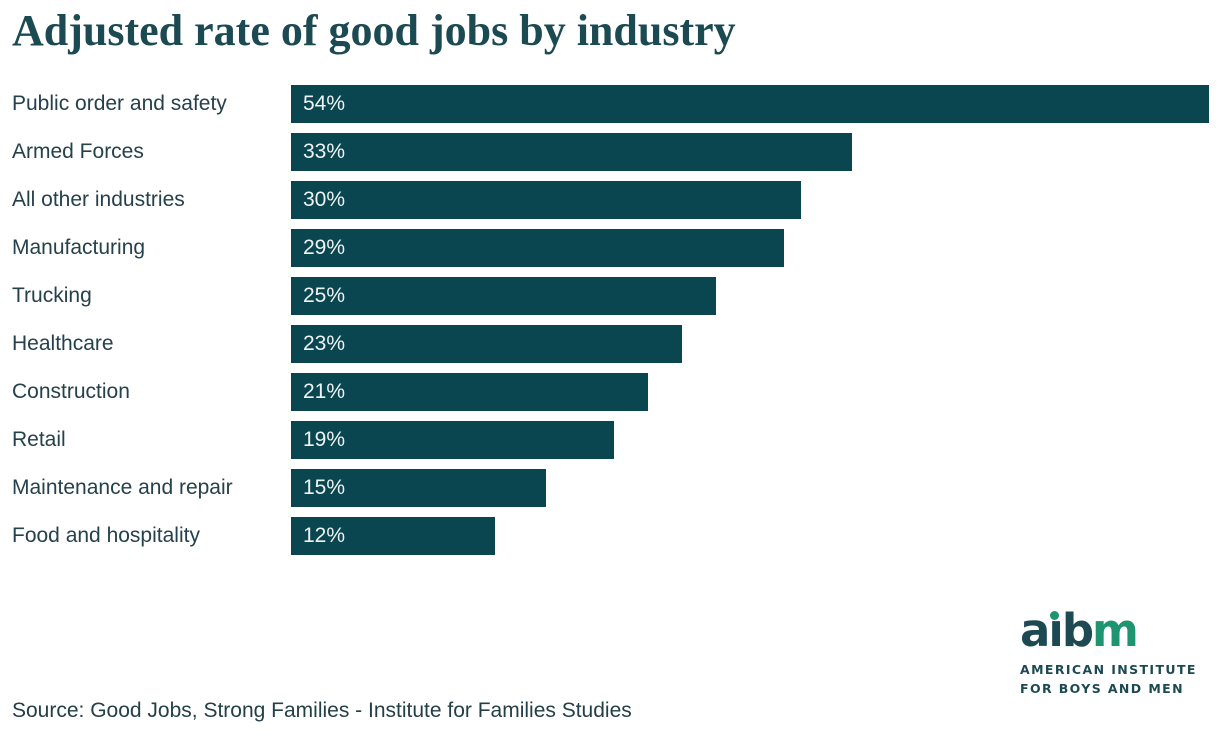  I want to click on bar-track: 29%, so click(750, 248).